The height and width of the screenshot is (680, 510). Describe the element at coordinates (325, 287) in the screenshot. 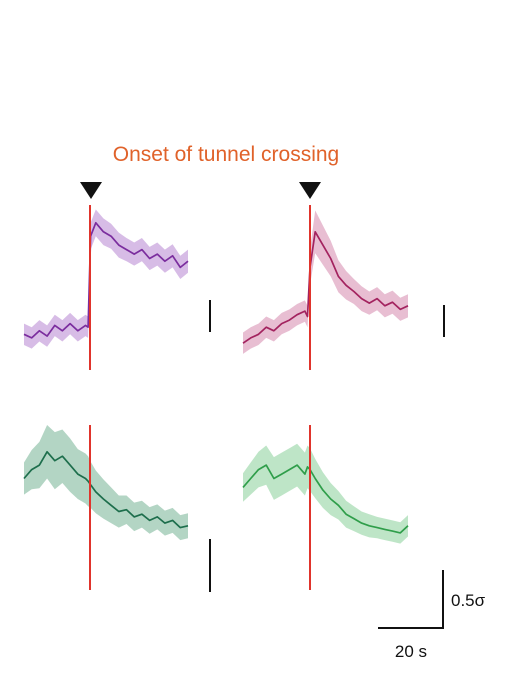

I see `mean-trace-top-right` at that location.